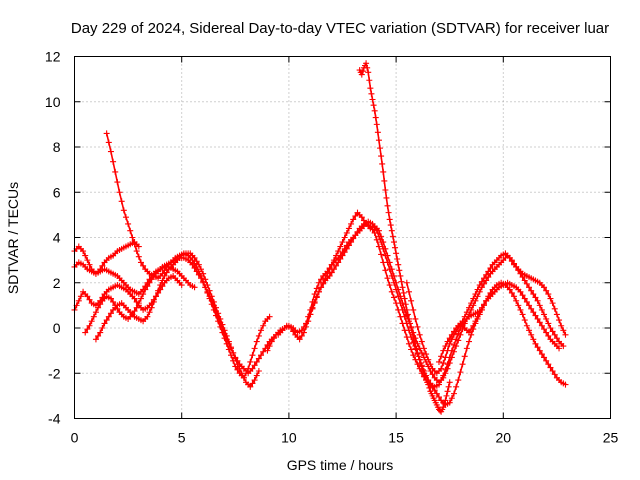  I want to click on y-tick-label: 12, so click(53, 57).